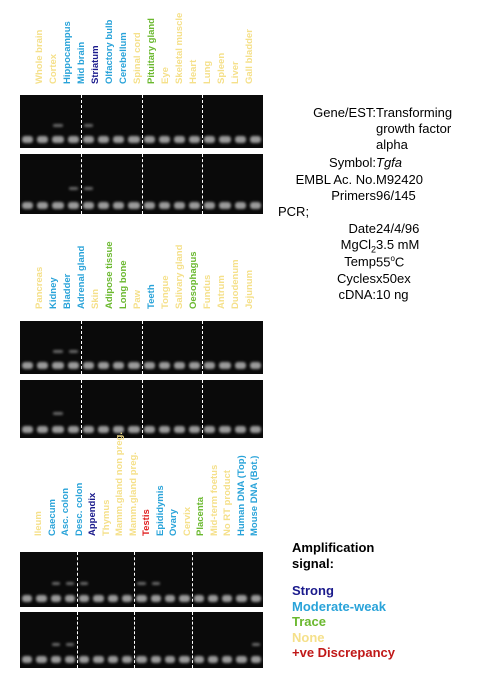 This screenshot has height=679, width=489. I want to click on cdna-label: cDNA:, so click(357, 294).